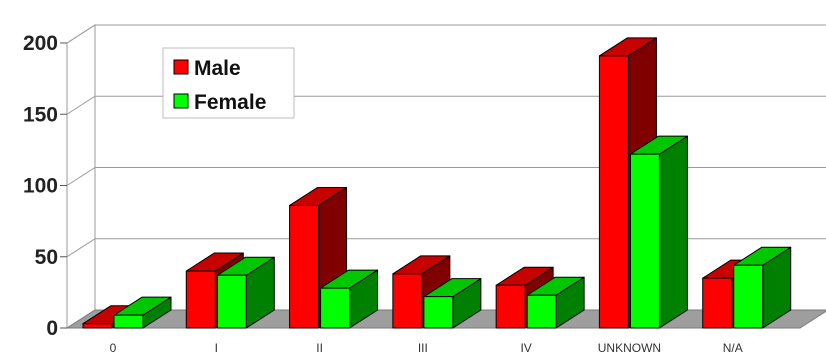 The width and height of the screenshot is (826, 354). Describe the element at coordinates (217, 68) in the screenshot. I see `legend-label-male: Male` at that location.